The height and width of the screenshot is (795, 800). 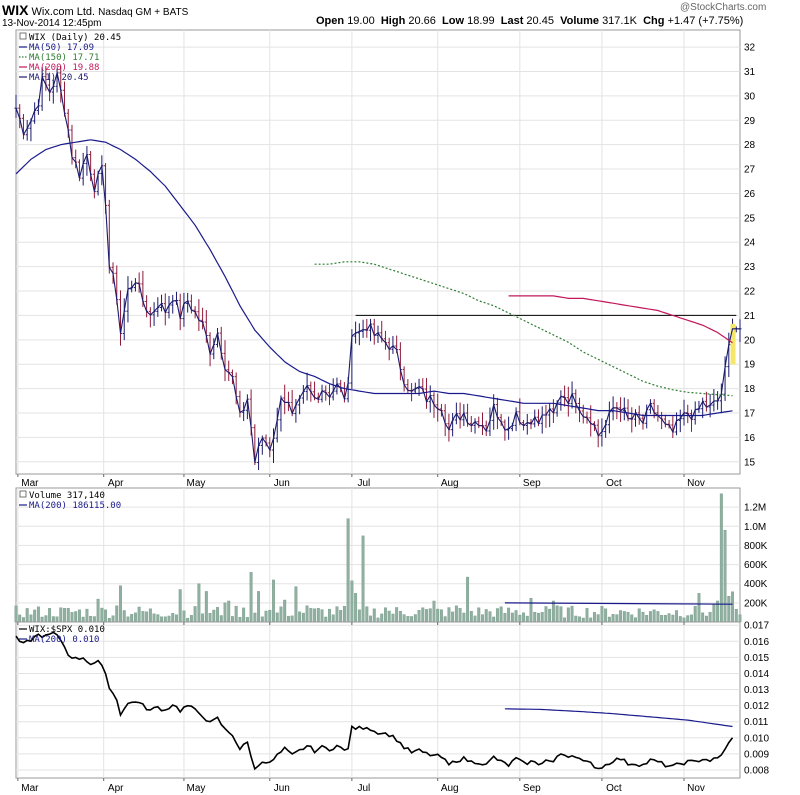 What do you see at coordinates (512, 21) in the screenshot?
I see `last-label: Last` at bounding box center [512, 21].